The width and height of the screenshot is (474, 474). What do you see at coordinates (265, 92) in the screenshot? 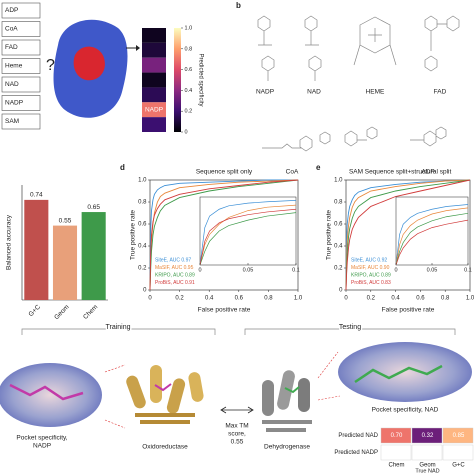
I see `molecule-label: NADP` at bounding box center [265, 92].